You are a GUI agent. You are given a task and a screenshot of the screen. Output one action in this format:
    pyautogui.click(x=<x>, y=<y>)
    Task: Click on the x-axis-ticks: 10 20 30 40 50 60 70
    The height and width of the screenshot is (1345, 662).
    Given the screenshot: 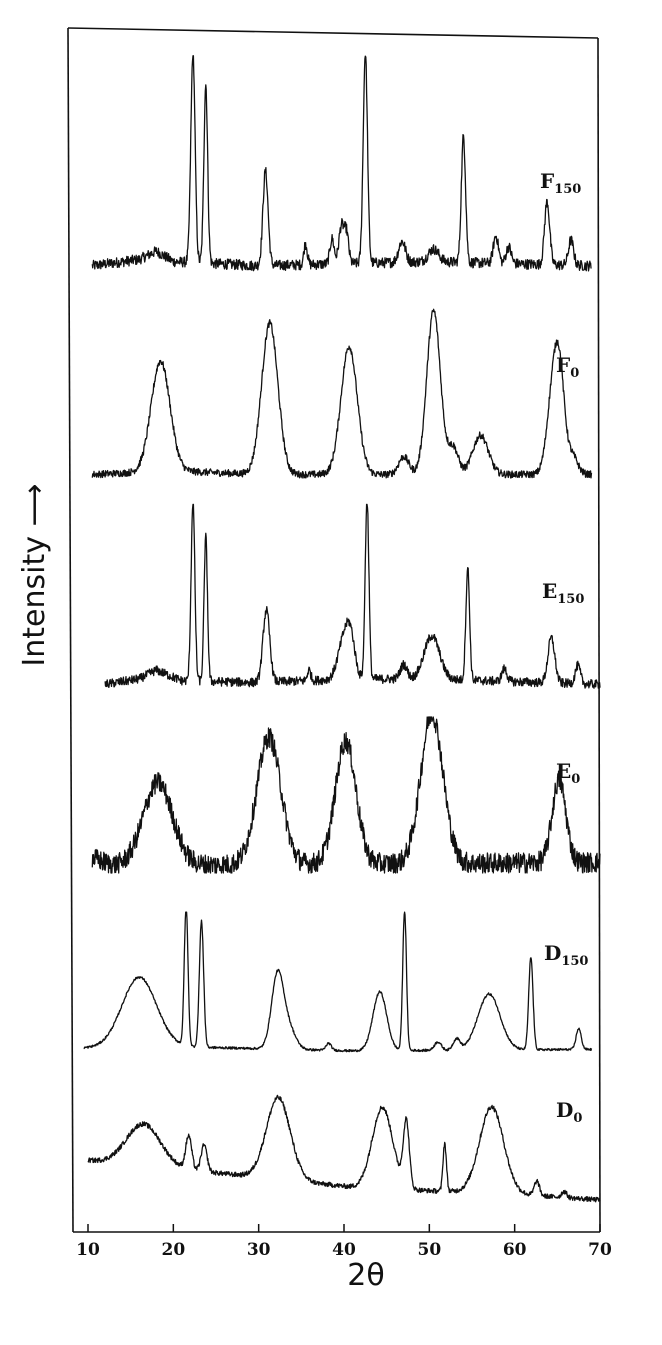 What is the action you would take?
    pyautogui.click(x=344, y=1242)
    